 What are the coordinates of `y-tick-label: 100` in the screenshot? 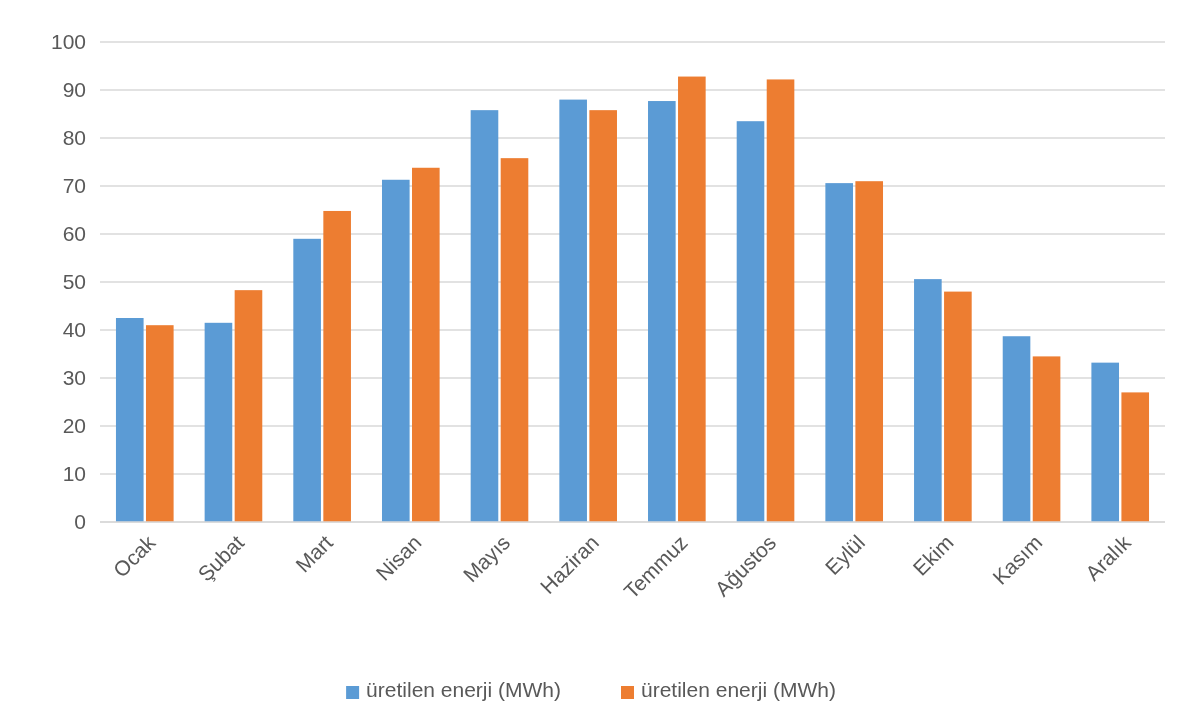 It's located at (68, 42).